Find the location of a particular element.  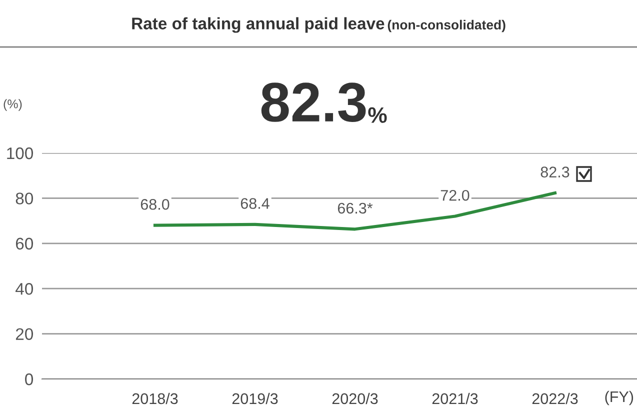

x-tick-label: 2021/3 is located at coordinates (455, 398).